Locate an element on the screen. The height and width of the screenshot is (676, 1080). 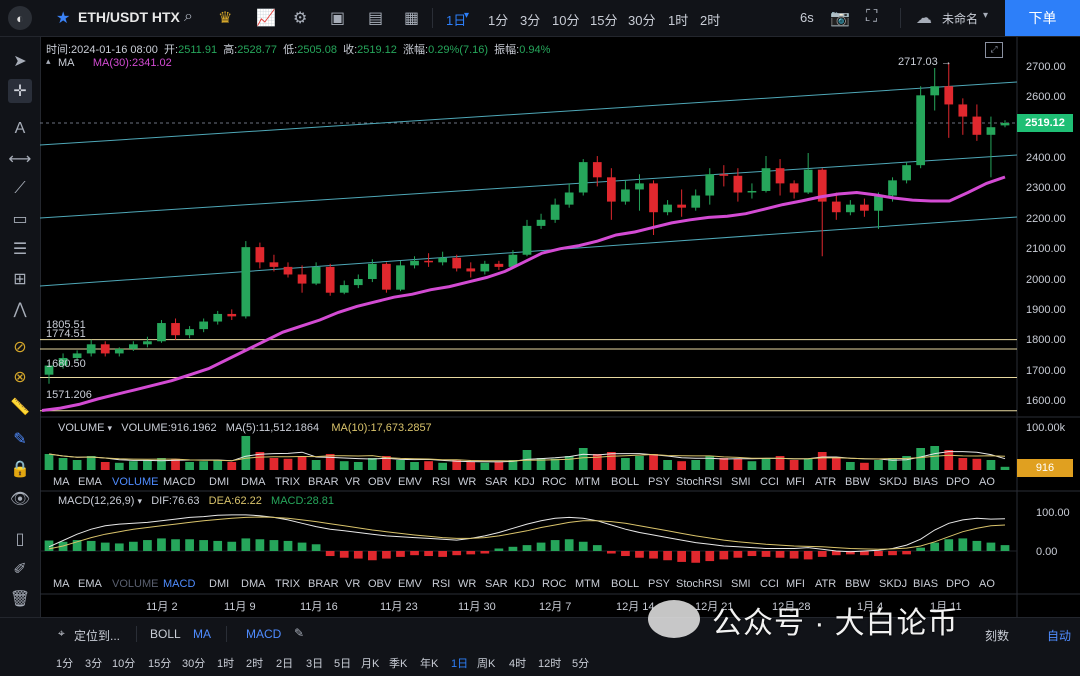
cursor-arrow-icon: ➤ is located at coordinates (20, 61).